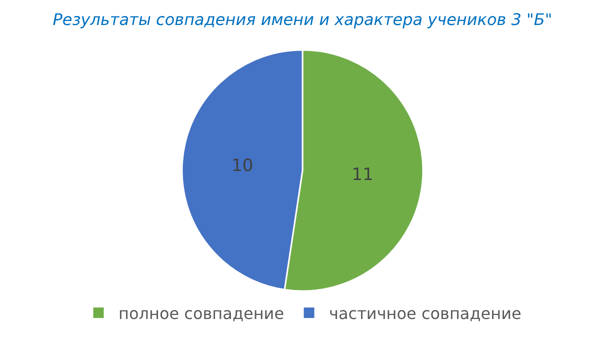 The width and height of the screenshot is (605, 340). Describe the element at coordinates (243, 166) in the screenshot. I see `data-label: 10` at that location.